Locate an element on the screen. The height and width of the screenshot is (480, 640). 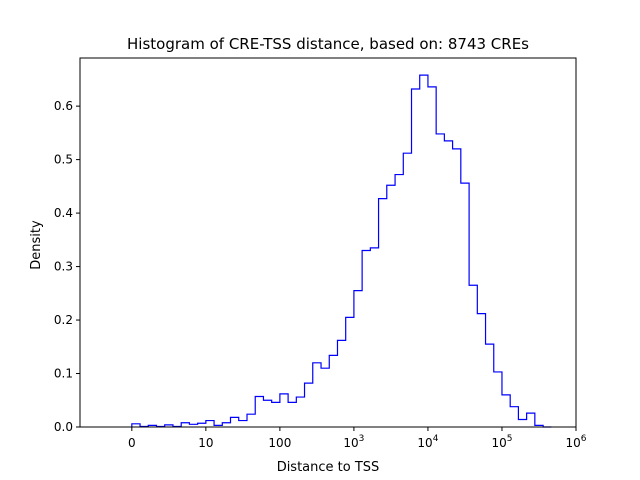
x-tick-label: 0 is located at coordinates (132, 443).